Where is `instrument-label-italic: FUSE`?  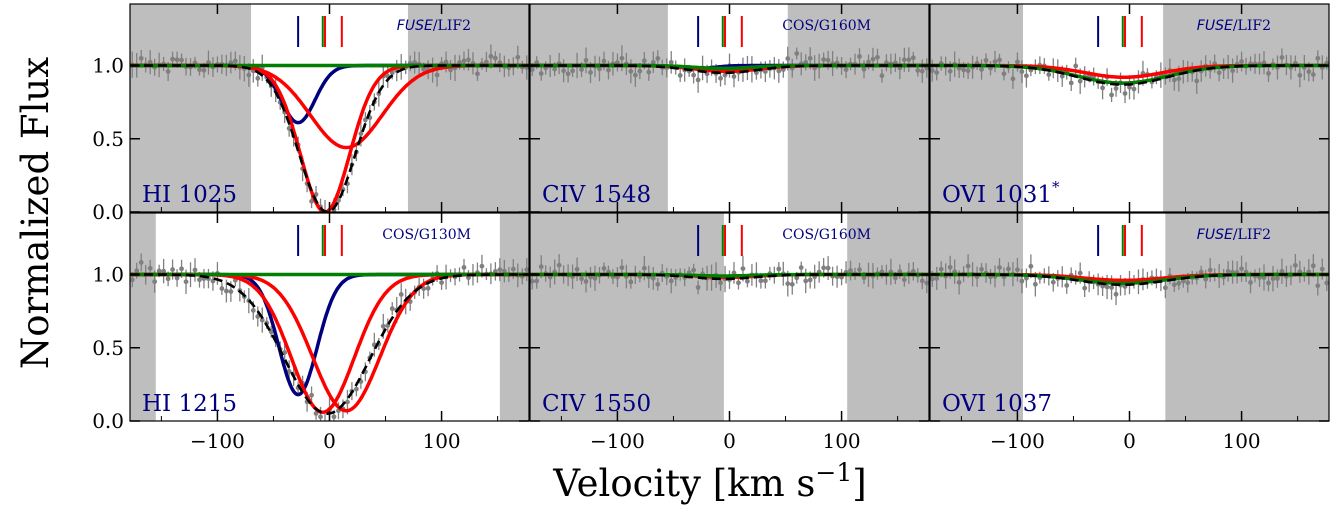 instrument-label-italic: FUSE is located at coordinates (1215, 235).